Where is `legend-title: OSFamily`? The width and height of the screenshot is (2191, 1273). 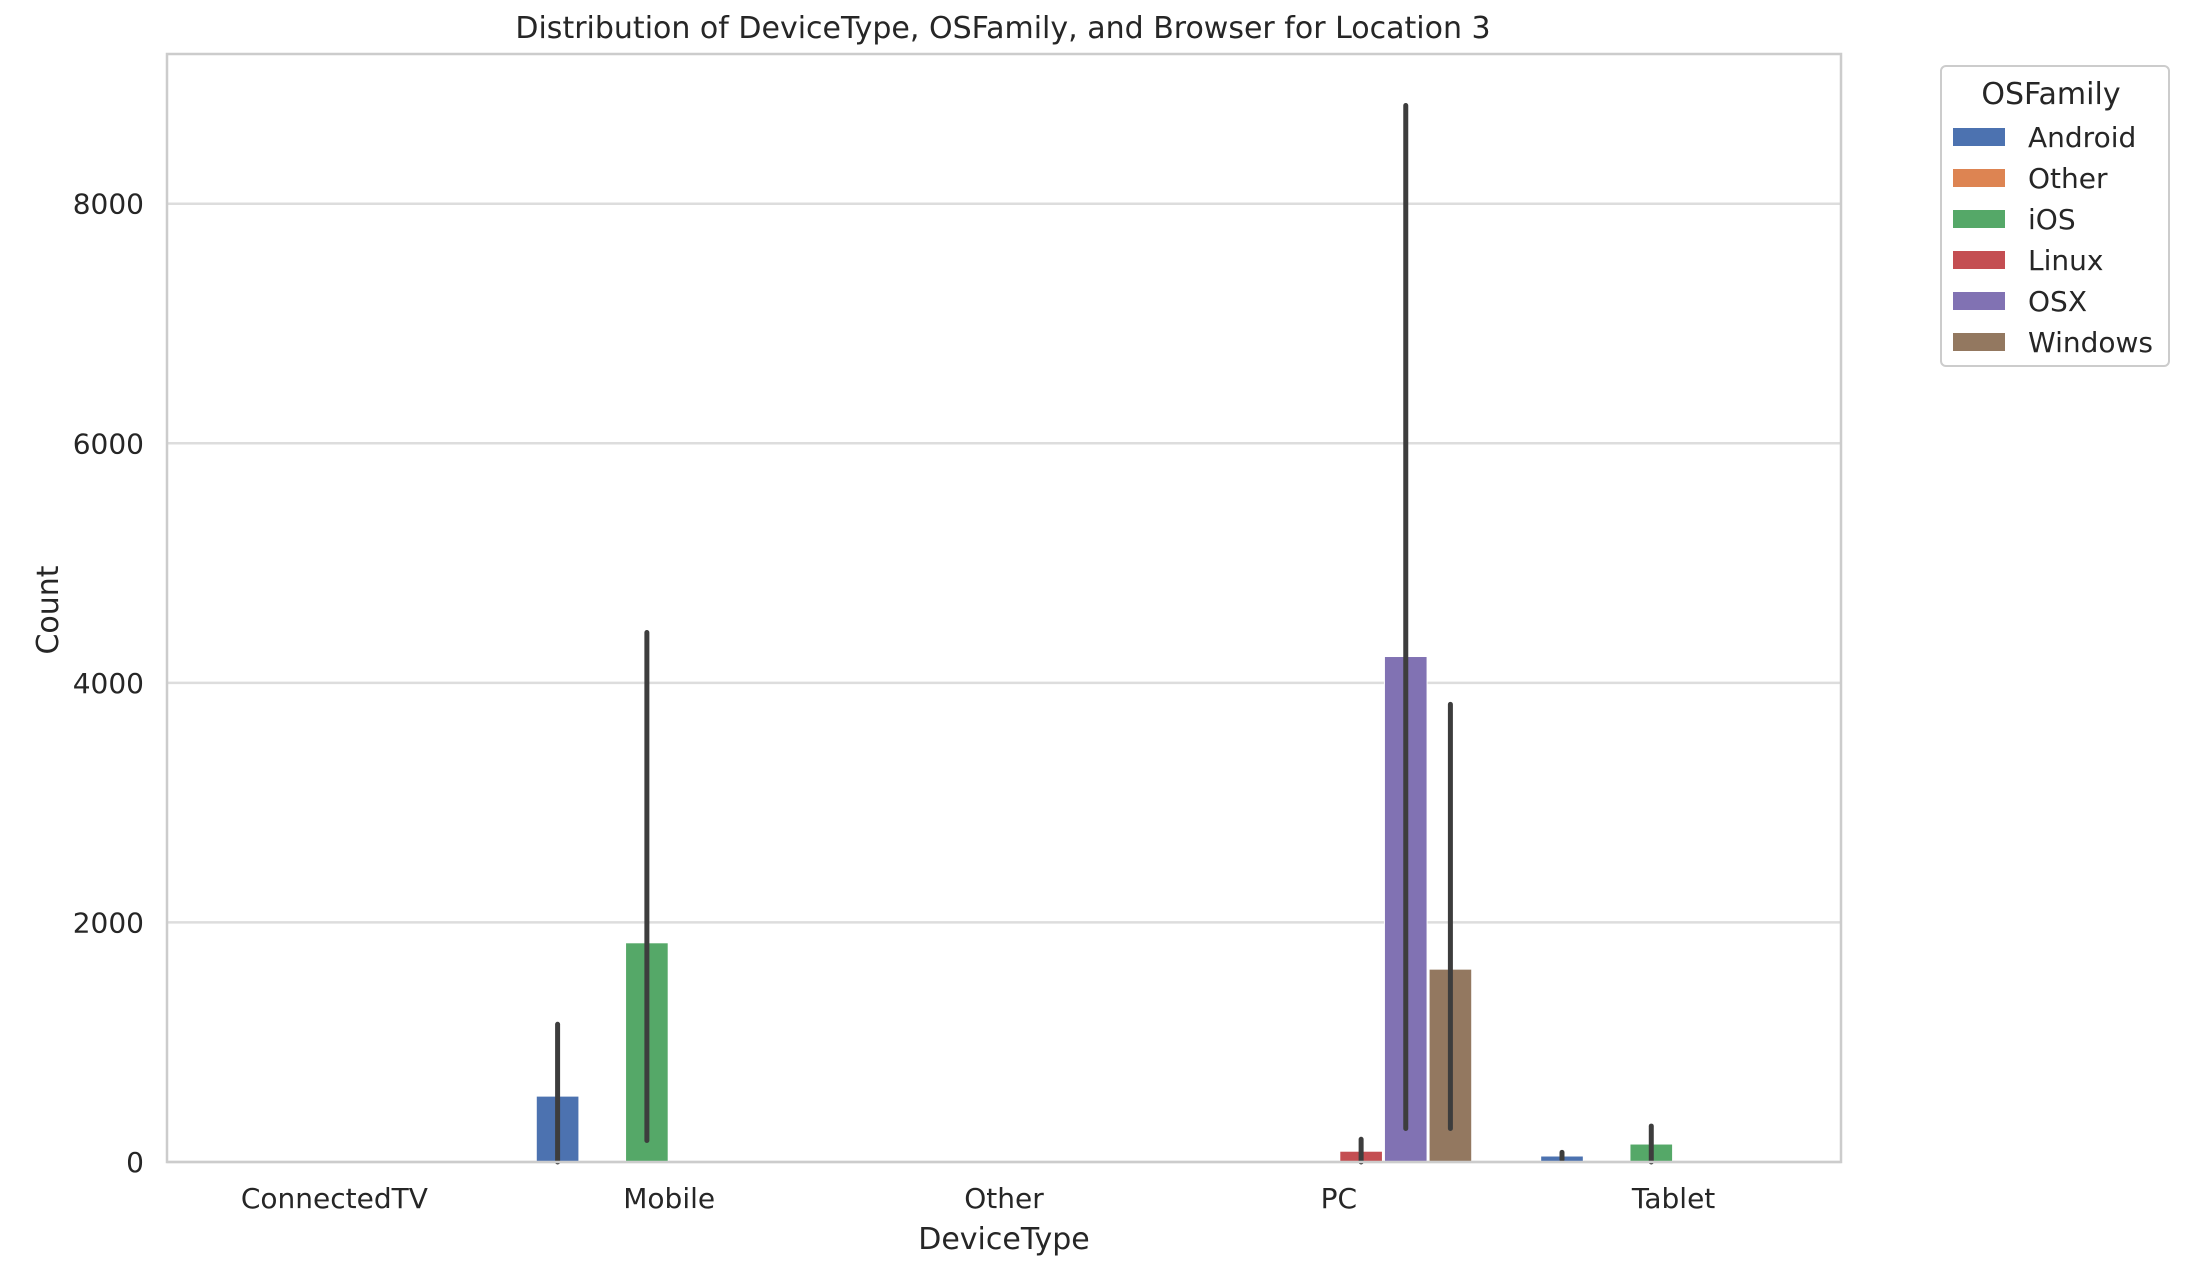 legend-title: OSFamily is located at coordinates (2050, 94).